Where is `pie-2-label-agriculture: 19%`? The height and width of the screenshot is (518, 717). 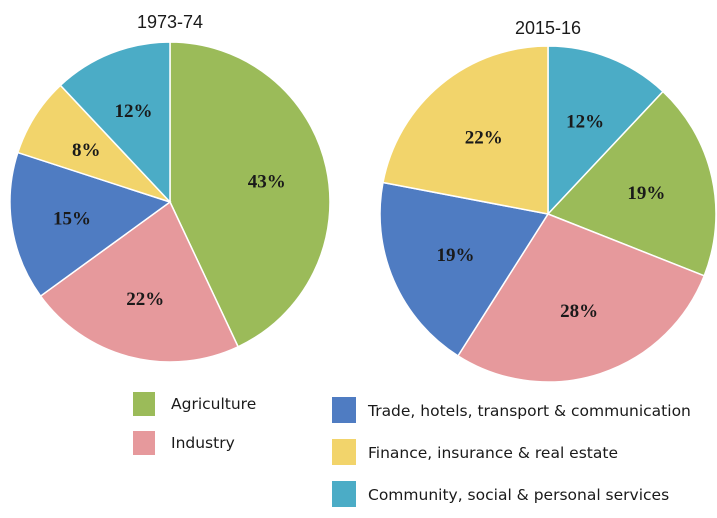 pie-2-label-agriculture: 19% is located at coordinates (646, 193).